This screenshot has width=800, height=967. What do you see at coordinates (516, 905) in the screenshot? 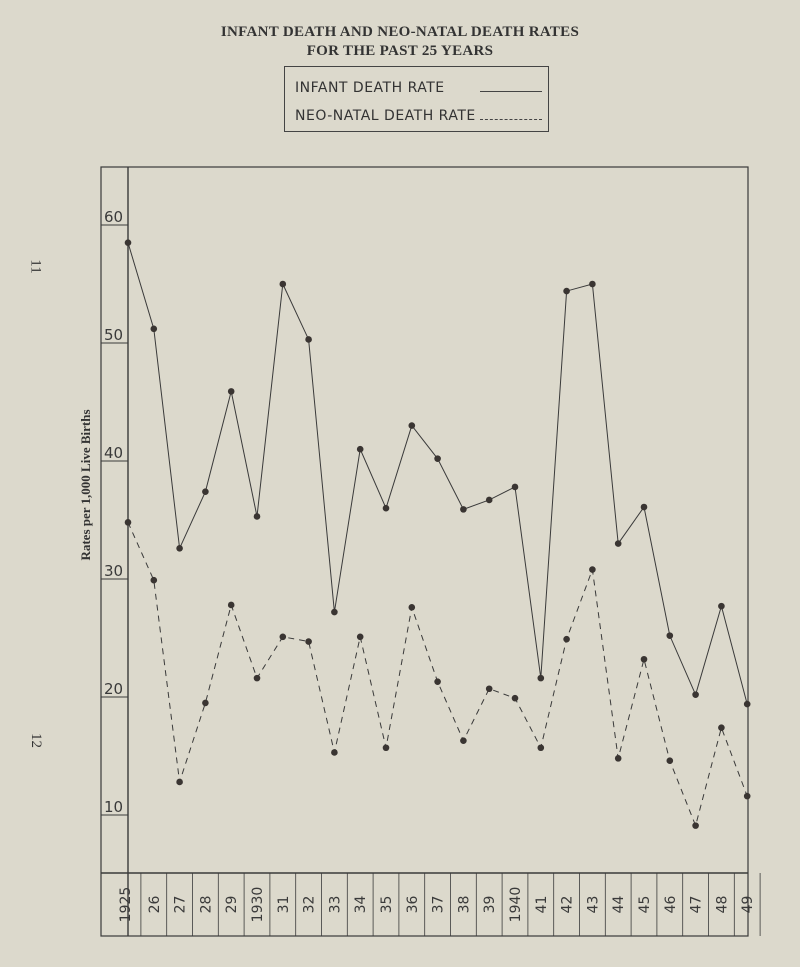
I see `x-tick-label: 1940` at bounding box center [516, 905].